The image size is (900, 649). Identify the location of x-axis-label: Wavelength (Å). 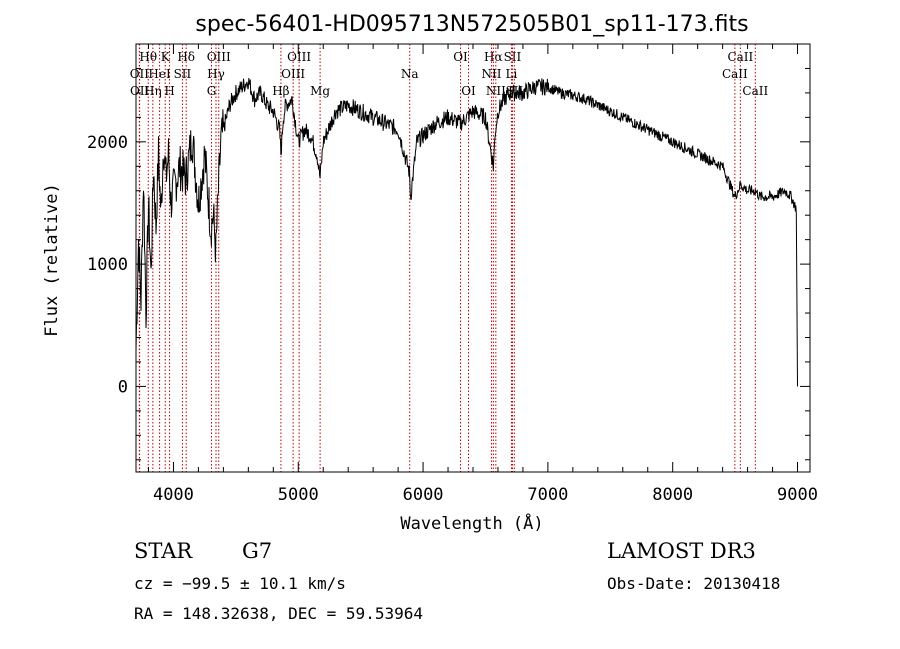
(471, 523).